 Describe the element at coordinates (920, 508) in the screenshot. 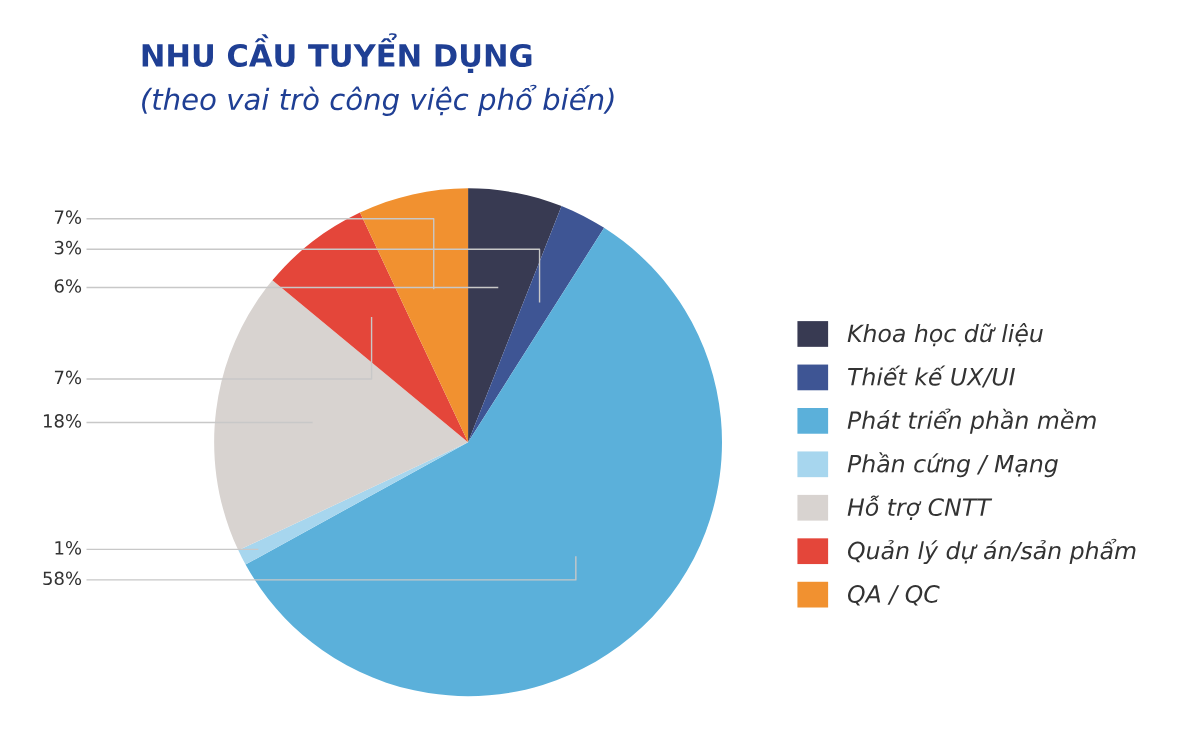

I see `legend-label: Hỗ trợ CNTT` at that location.